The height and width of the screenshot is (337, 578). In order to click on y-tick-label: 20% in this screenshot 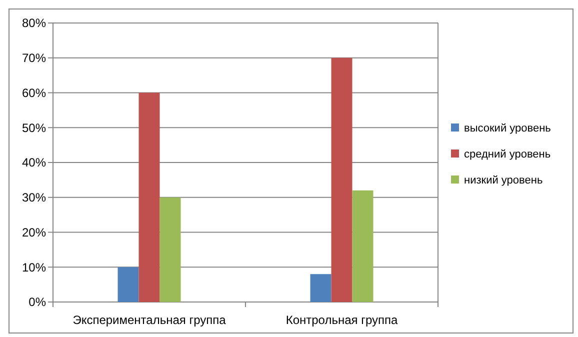, I will do `click(34, 232)`.